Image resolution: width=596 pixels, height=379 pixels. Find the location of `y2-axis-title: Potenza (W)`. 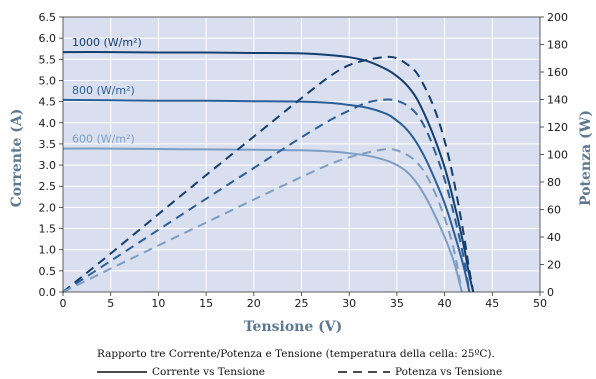

y2-axis-title: Potenza (W) is located at coordinates (586, 158).